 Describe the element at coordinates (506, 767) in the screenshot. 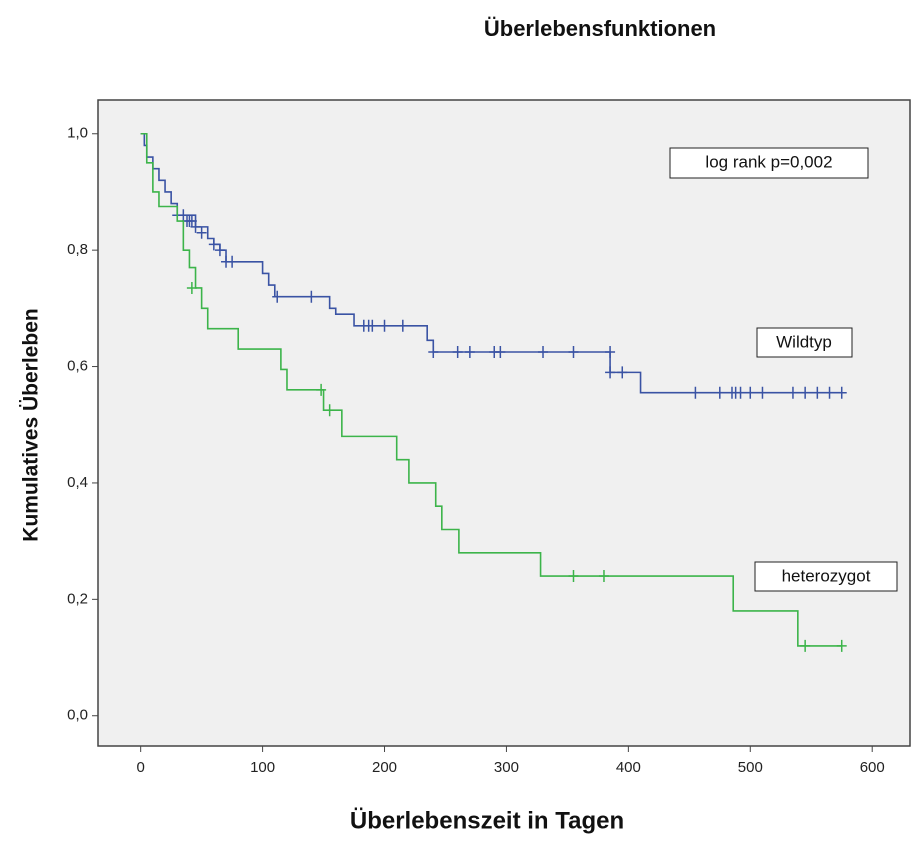

I see `x-tick-label: 300` at that location.